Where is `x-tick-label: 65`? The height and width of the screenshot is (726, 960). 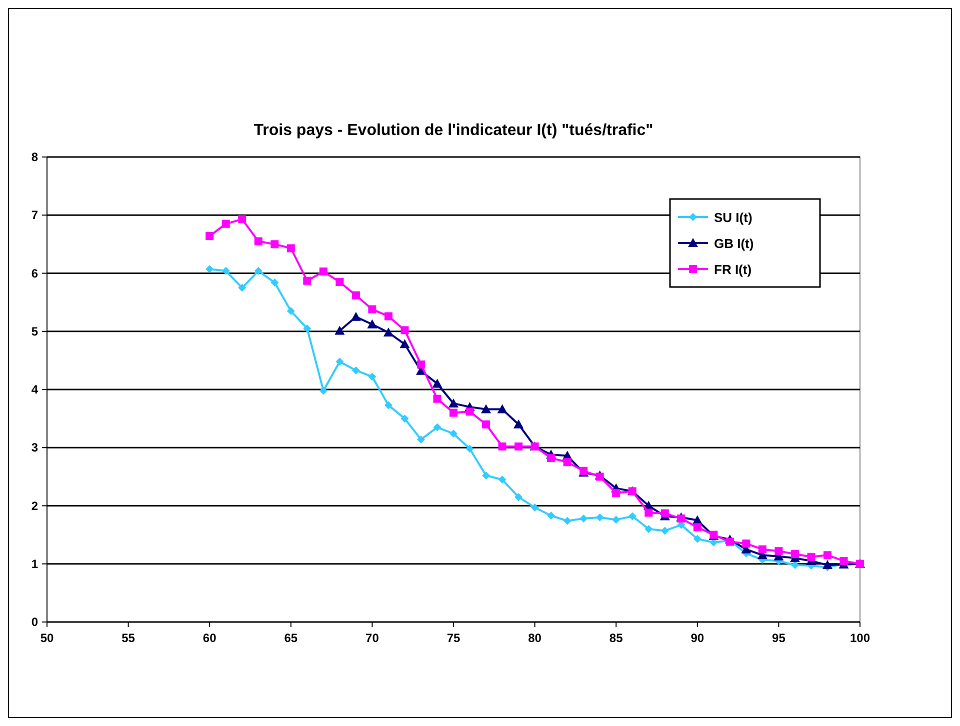
x-tick-label: 65 is located at coordinates (291, 638).